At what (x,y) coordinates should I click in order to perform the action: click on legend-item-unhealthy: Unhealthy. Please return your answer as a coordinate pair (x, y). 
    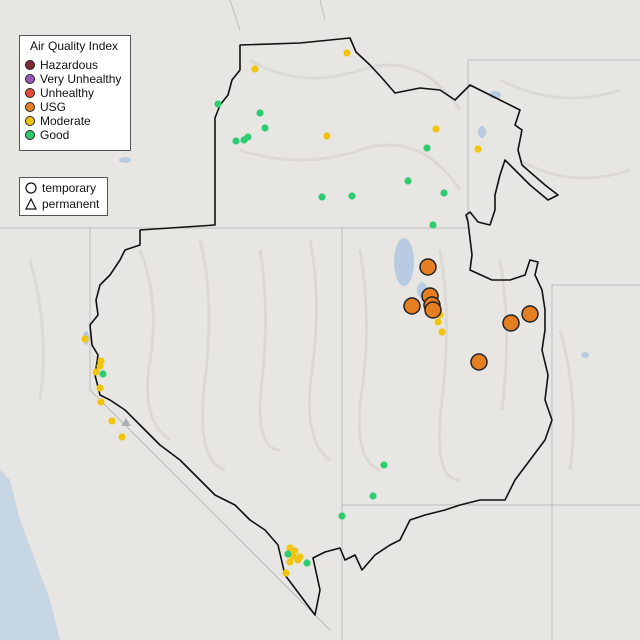
    Looking at the image, I should click on (59, 93).